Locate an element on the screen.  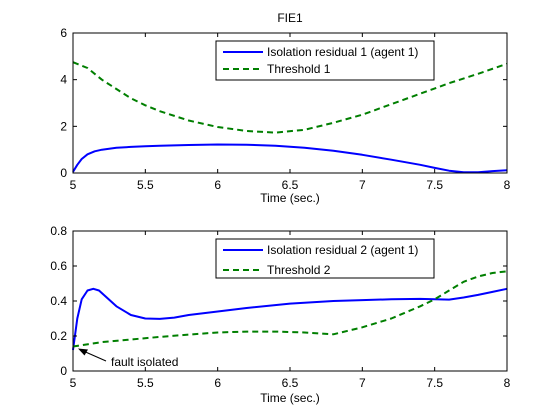
plot-bottom-ytick-label: 0.2 is located at coordinates (58, 336).